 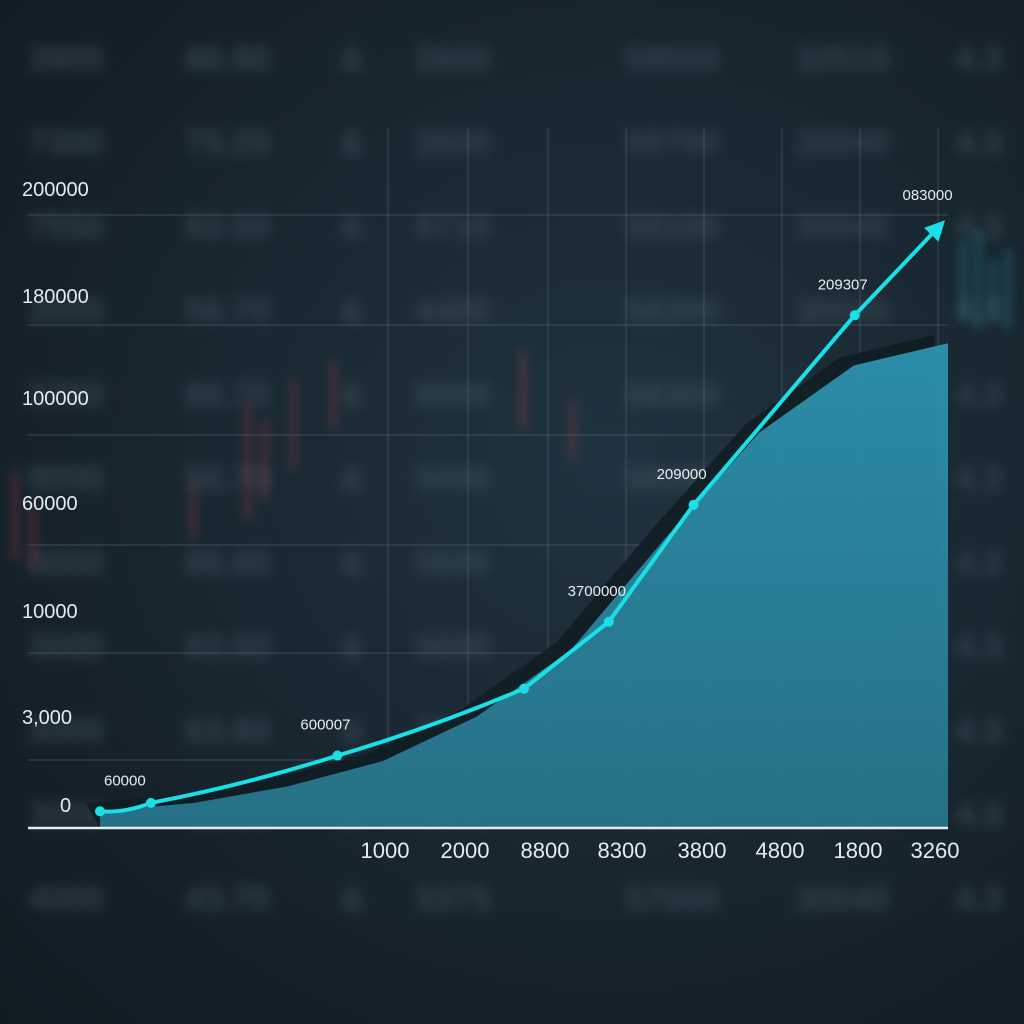 I want to click on data-label: 60000, so click(x=125, y=780).